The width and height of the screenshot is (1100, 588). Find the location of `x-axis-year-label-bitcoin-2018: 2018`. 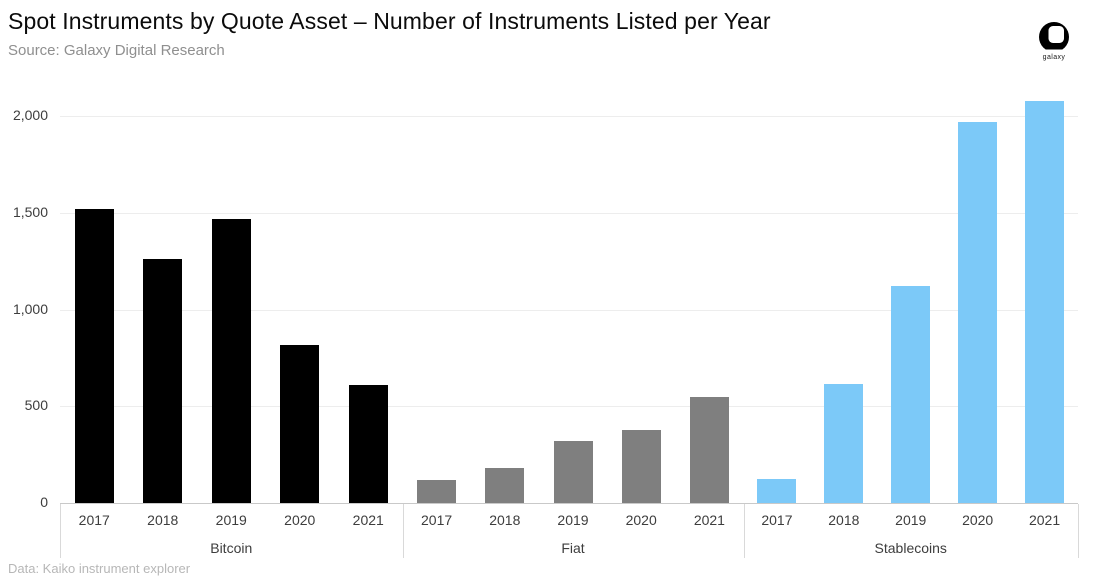

x-axis-year-label-bitcoin-2018: 2018 is located at coordinates (163, 520).